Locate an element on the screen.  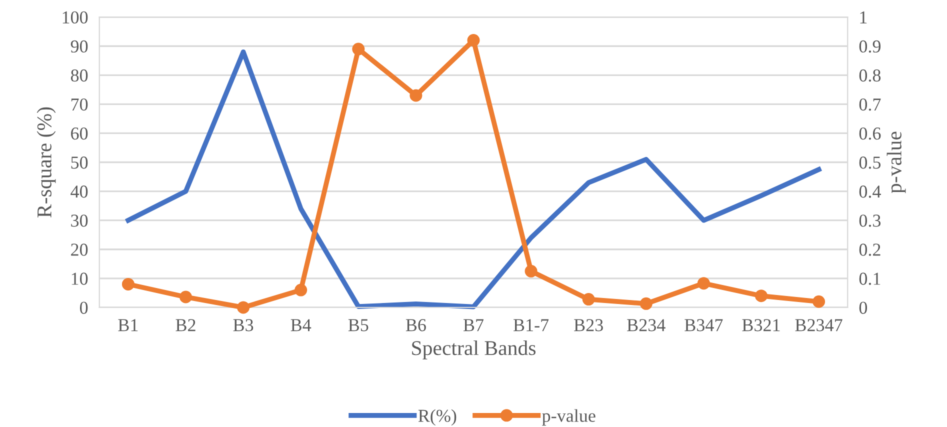
x-tick-label: B2 is located at coordinates (186, 325).